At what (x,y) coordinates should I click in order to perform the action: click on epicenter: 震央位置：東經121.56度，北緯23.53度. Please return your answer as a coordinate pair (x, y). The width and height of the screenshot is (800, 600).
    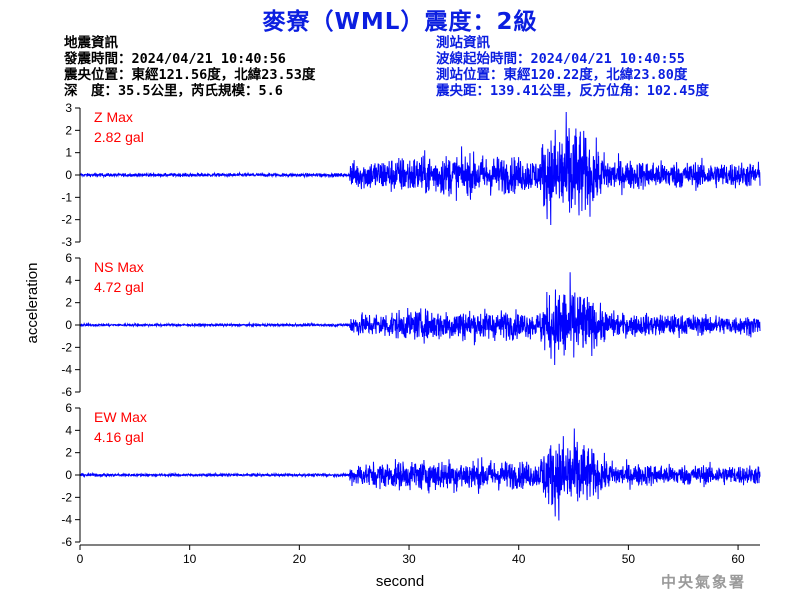
    Looking at the image, I should click on (190, 75).